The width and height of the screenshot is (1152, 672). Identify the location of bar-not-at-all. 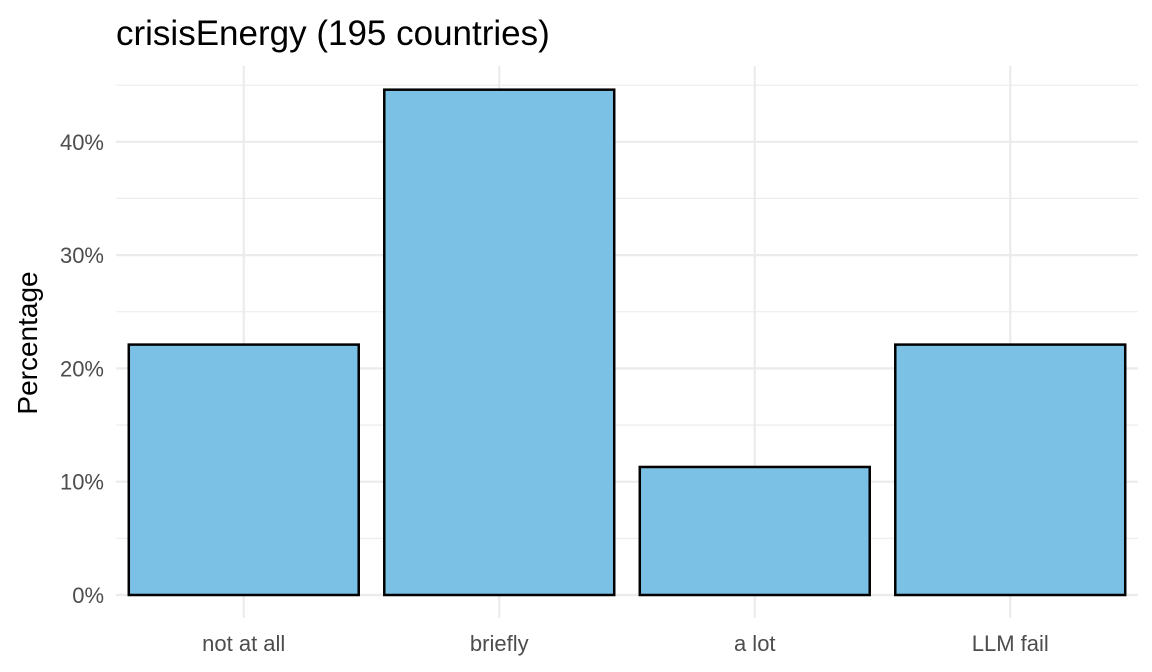
(243, 470).